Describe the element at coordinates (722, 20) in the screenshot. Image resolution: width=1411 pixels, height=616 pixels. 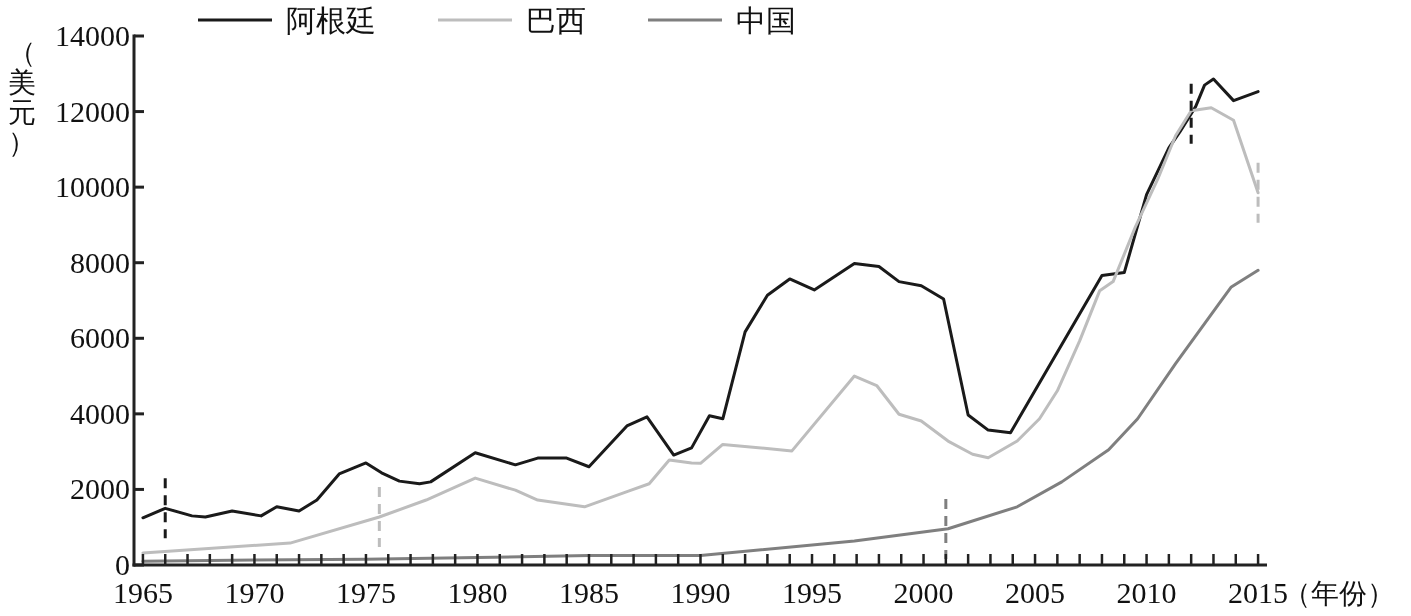
I see `legend-中国: 中国` at that location.